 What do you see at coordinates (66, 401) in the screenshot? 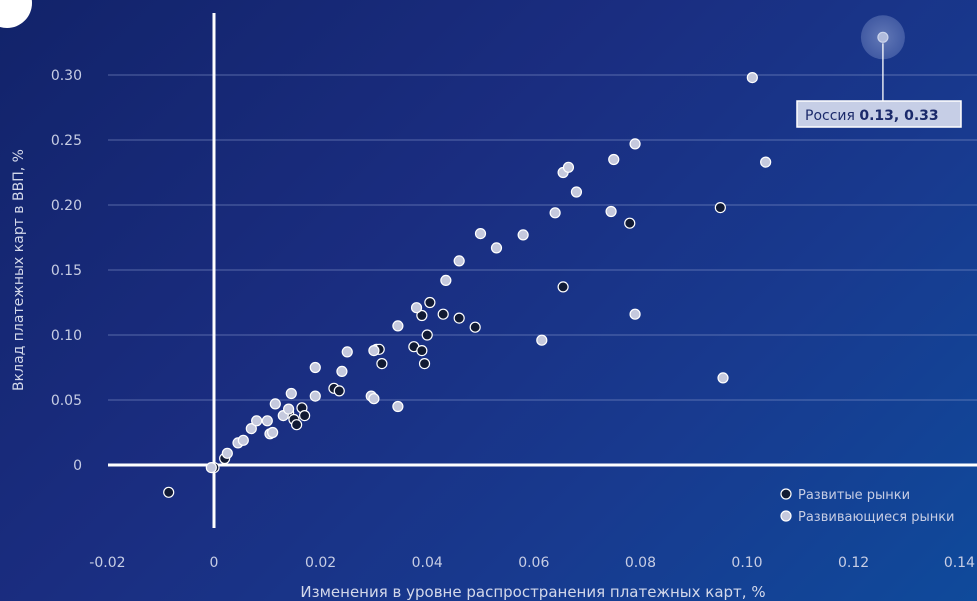
I see `y-tick-label: 0.05` at bounding box center [66, 401].